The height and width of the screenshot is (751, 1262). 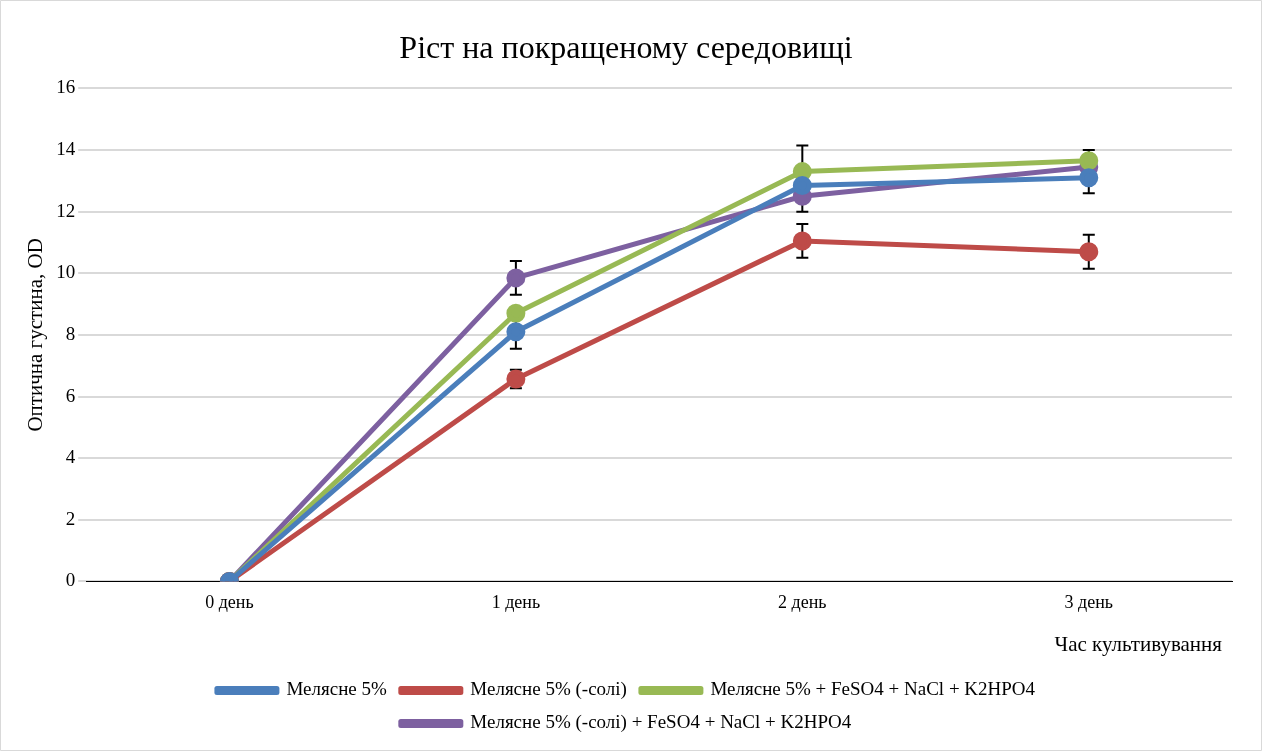 What do you see at coordinates (1089, 601) in the screenshot?
I see `x-tick-label: 3 день` at bounding box center [1089, 601].